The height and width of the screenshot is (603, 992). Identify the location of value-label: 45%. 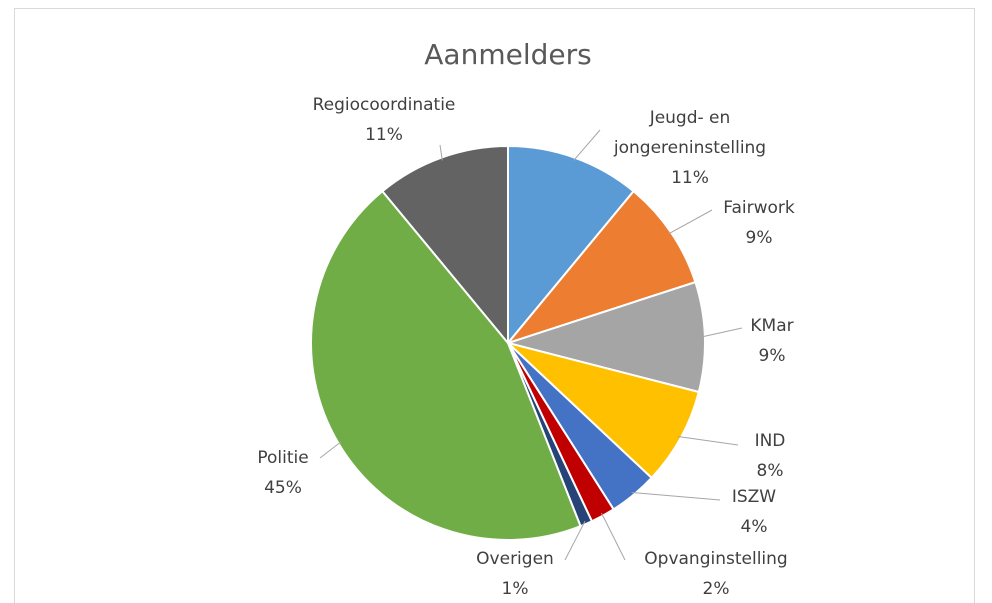
(283, 488).